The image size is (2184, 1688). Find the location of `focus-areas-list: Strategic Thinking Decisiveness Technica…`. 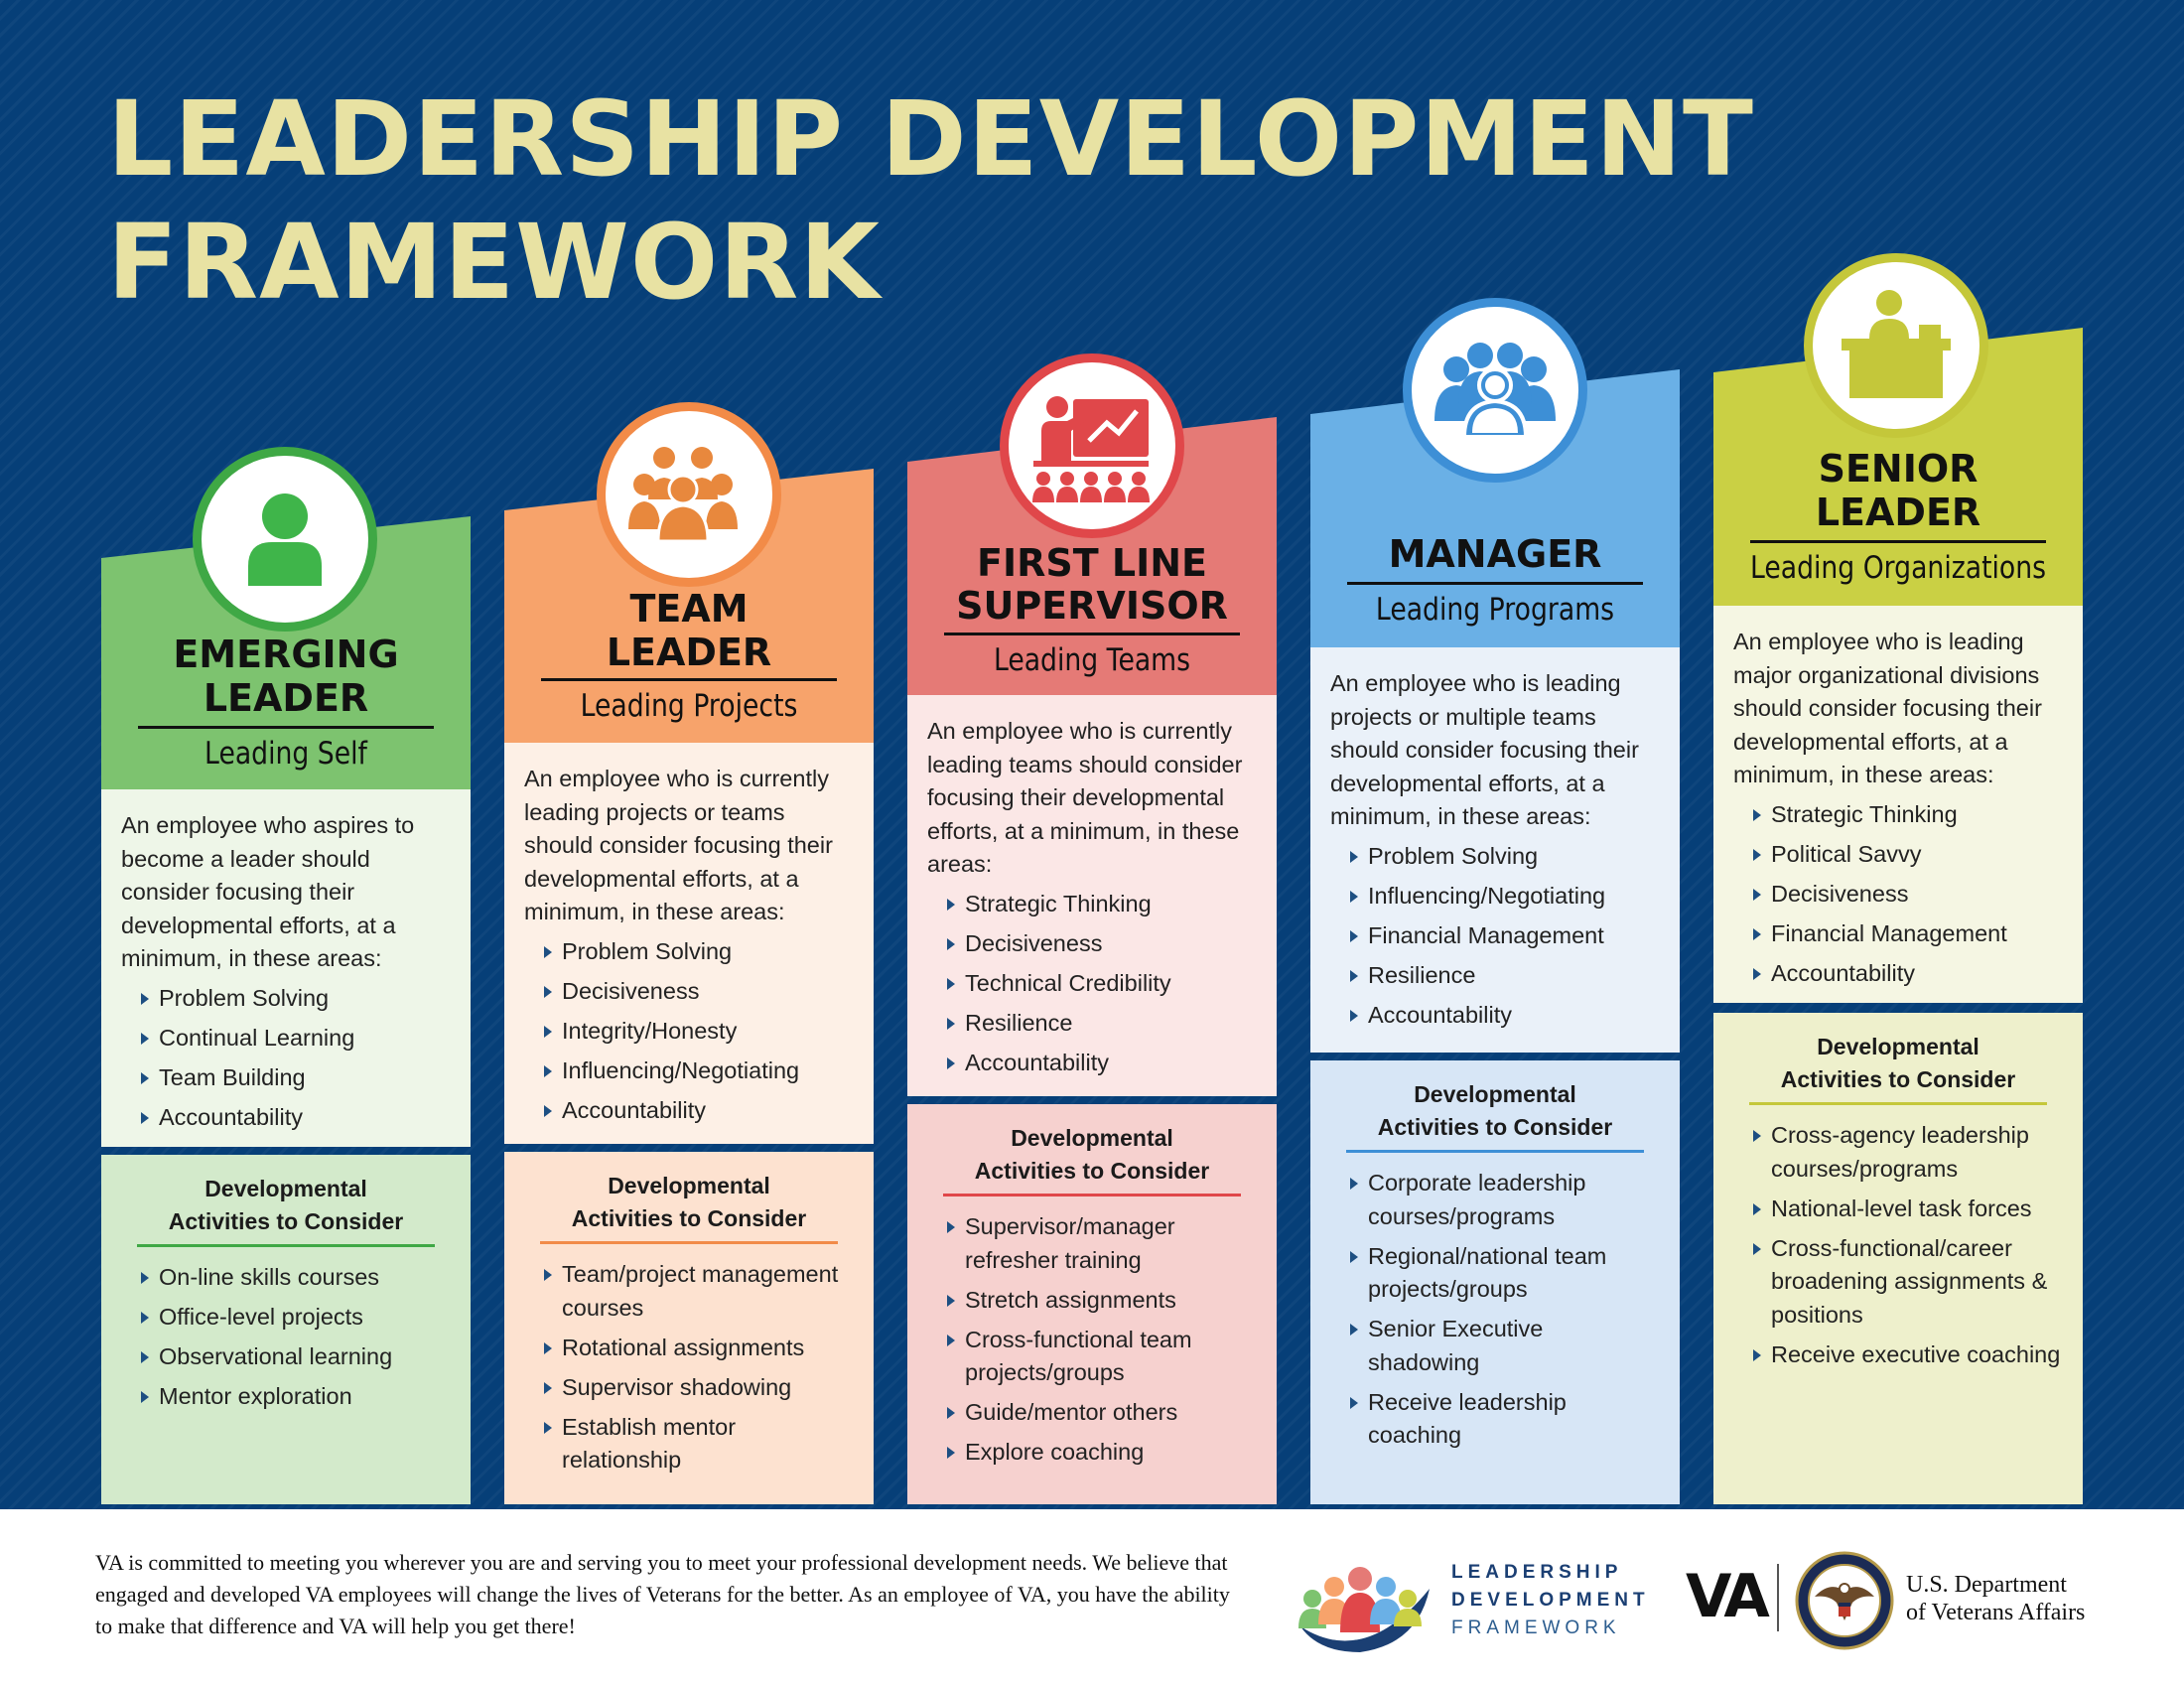

focus-areas-list: Strategic Thinking Decisiveness Technica… is located at coordinates (1092, 984).